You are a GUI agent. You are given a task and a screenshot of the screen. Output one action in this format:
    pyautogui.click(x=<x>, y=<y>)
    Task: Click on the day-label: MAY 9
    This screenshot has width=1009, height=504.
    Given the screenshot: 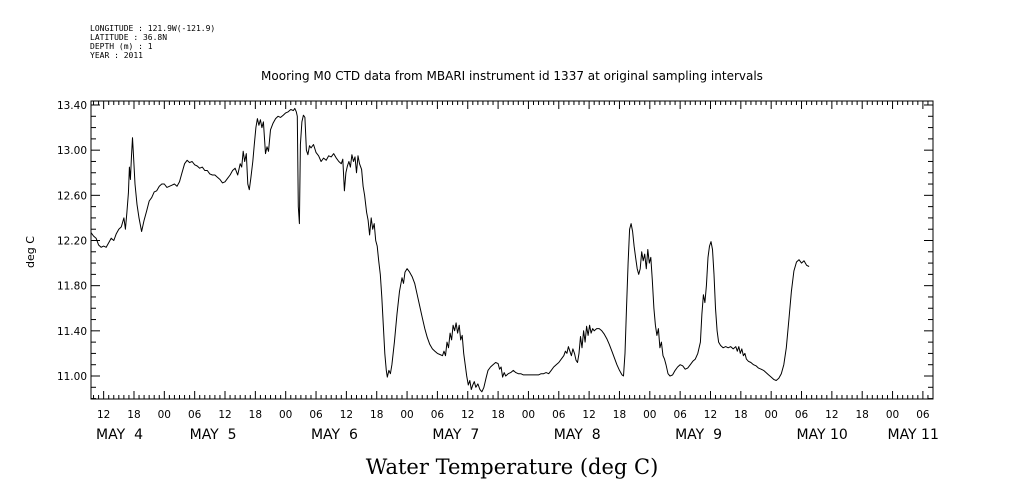 What is the action you would take?
    pyautogui.click(x=698, y=435)
    